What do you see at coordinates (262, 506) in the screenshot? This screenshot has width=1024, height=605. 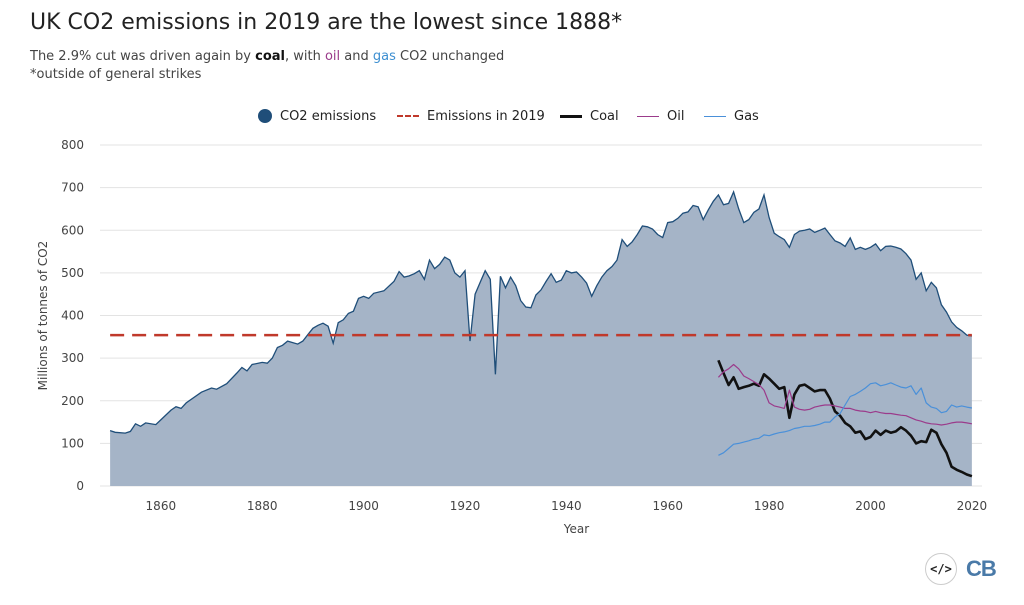 I see `x-tick-label-1880: 1880` at bounding box center [262, 506].